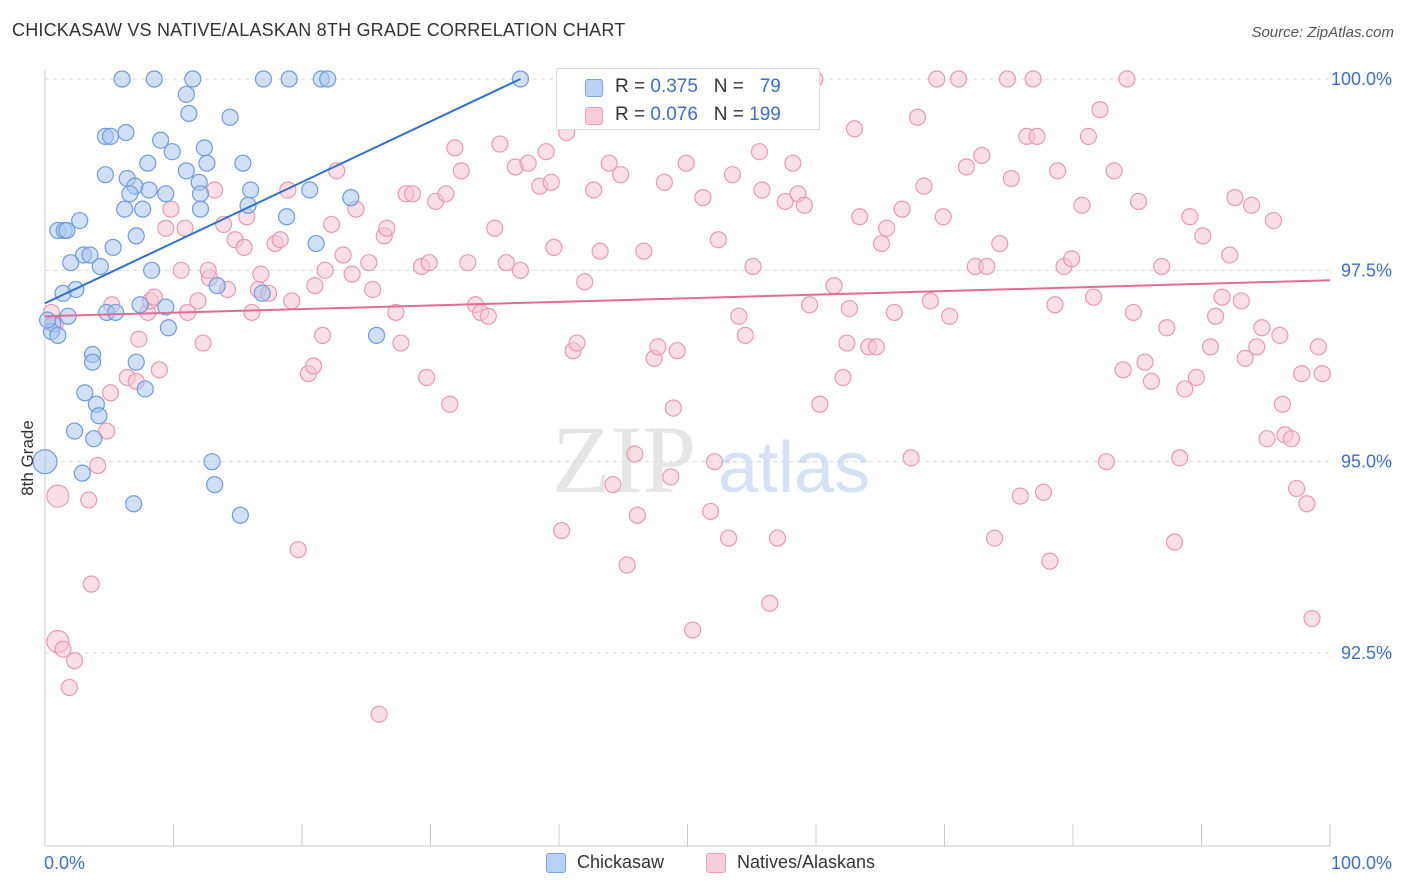  Describe the element at coordinates (731, 114) in the screenshot. I see `legend-n-label: N =` at that location.